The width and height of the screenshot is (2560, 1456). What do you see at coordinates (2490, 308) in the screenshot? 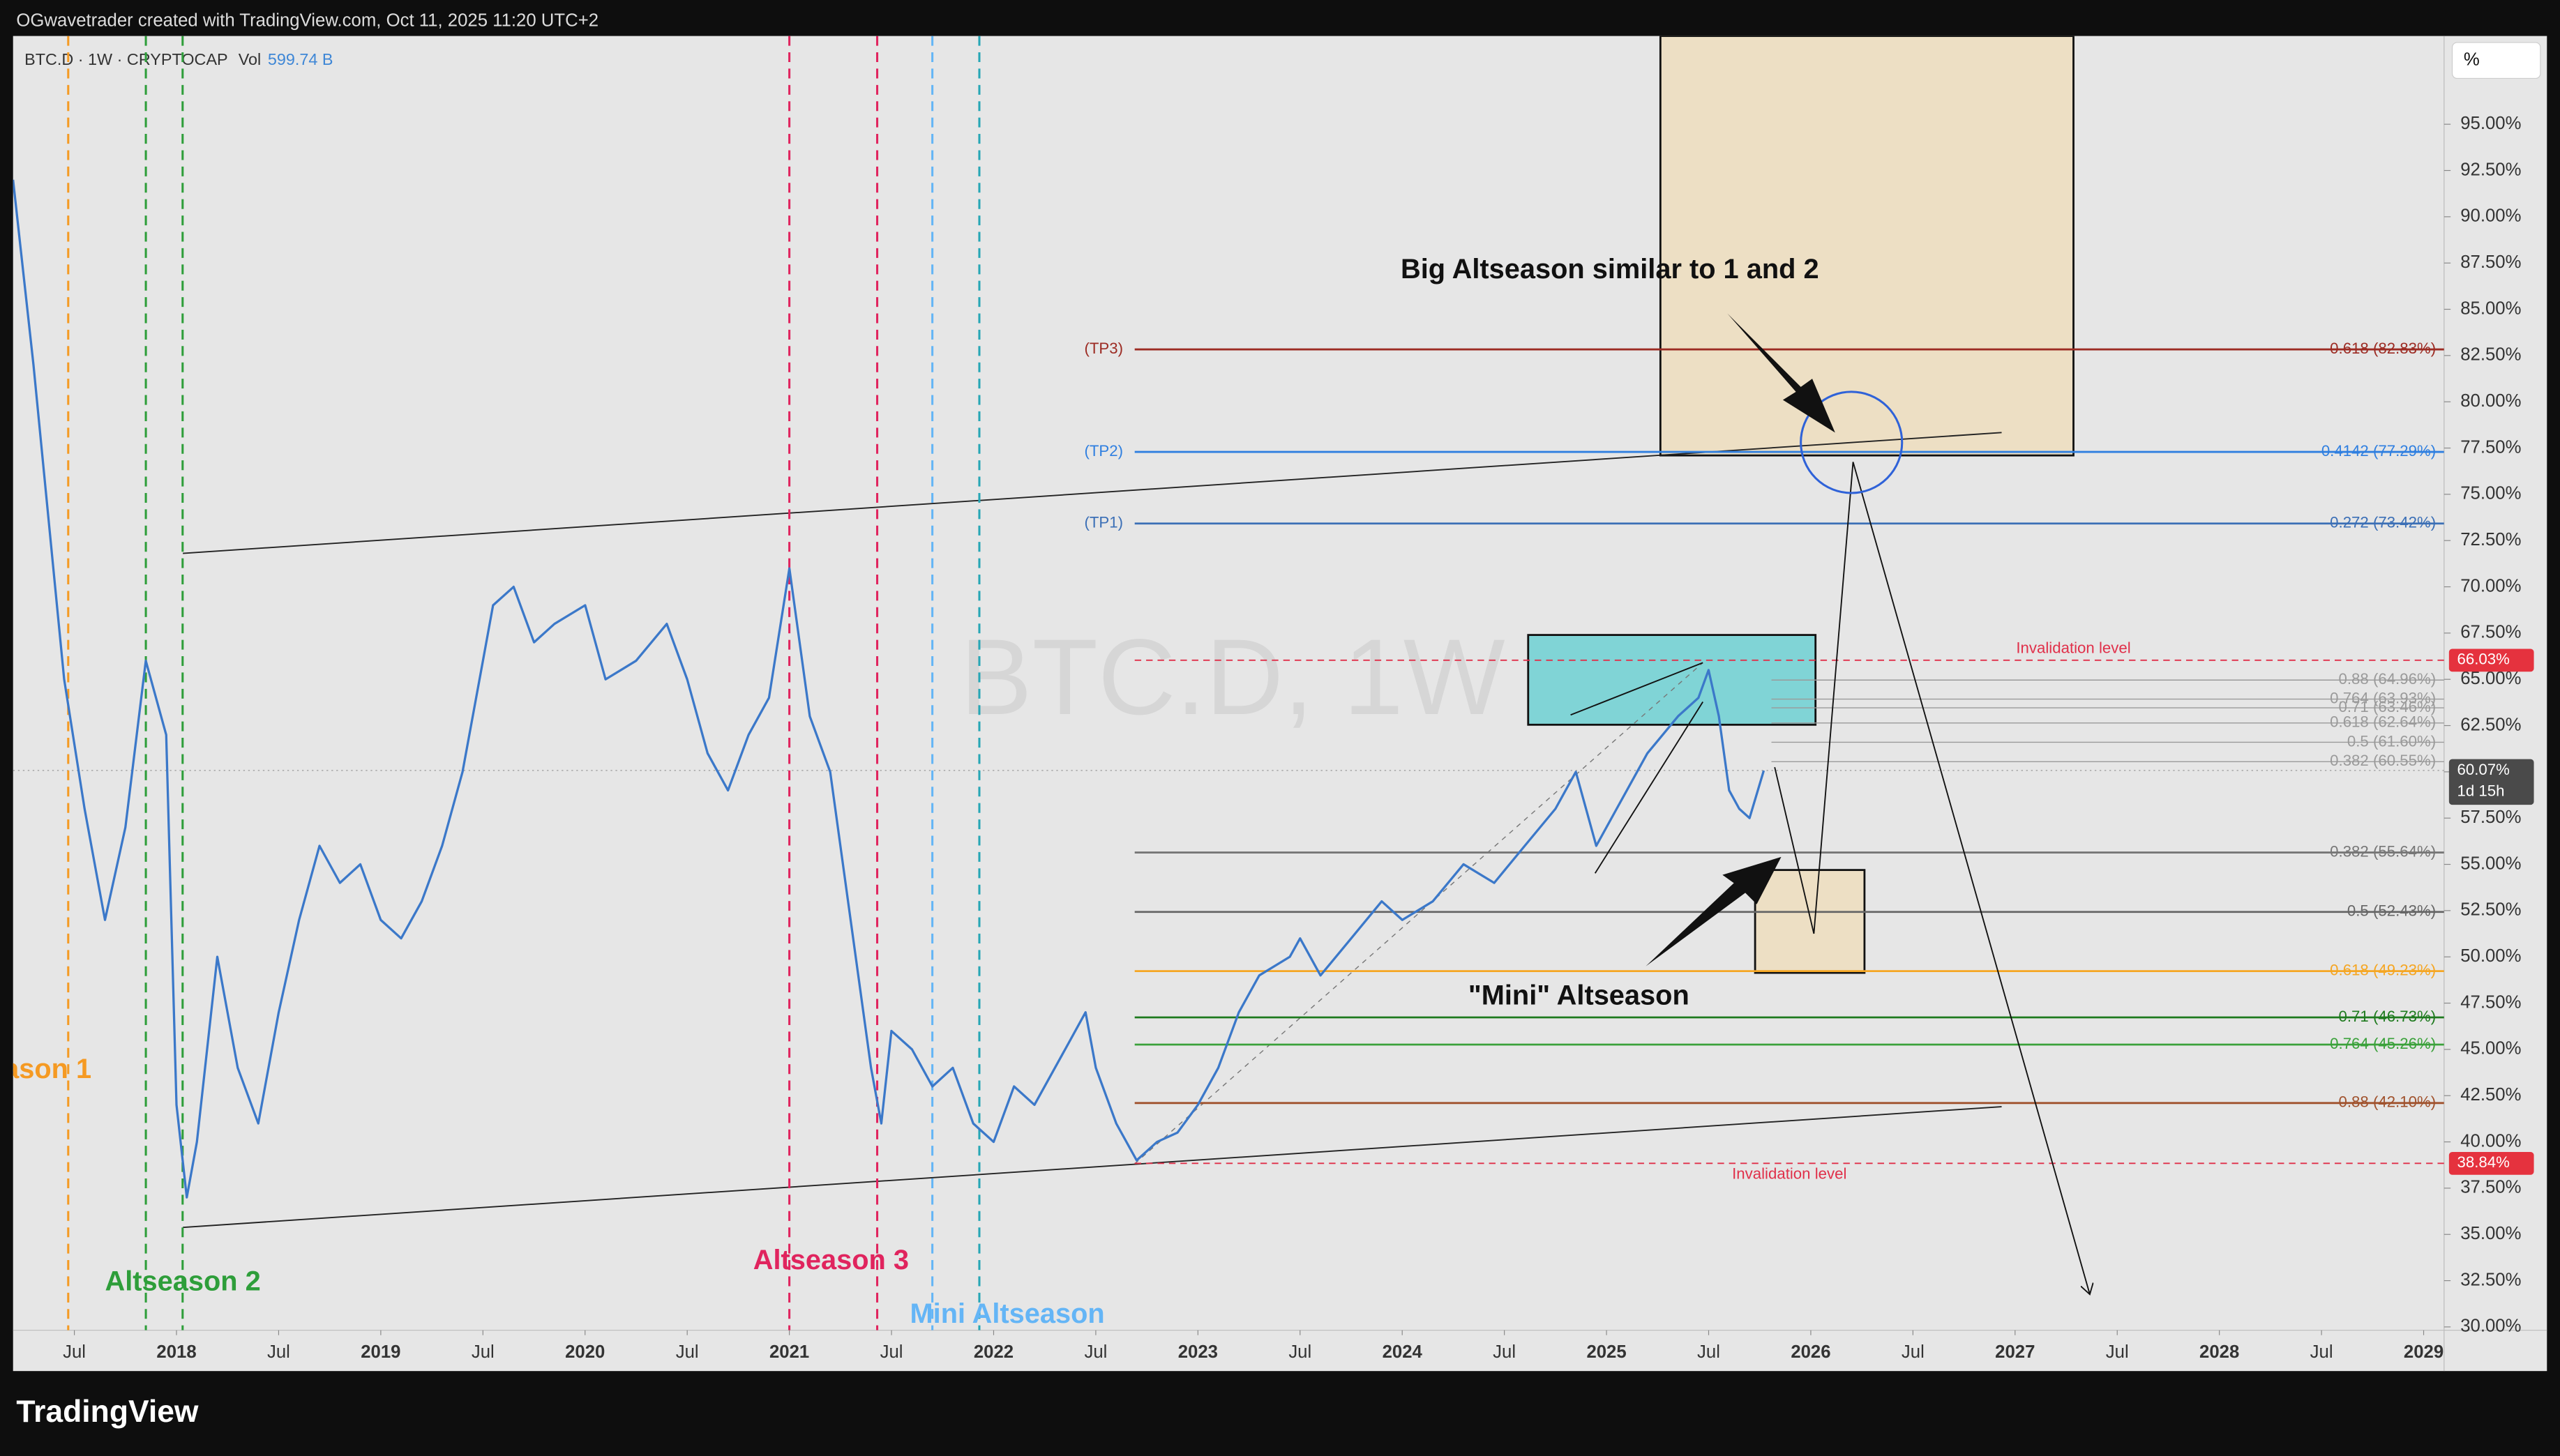
I see `y-tick-label: 85.00%` at bounding box center [2490, 308].